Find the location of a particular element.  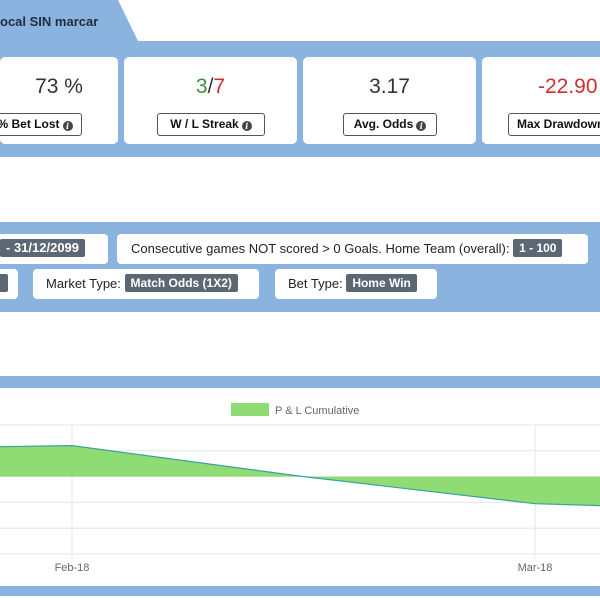

legend: P & L Cumulative is located at coordinates (295, 410).